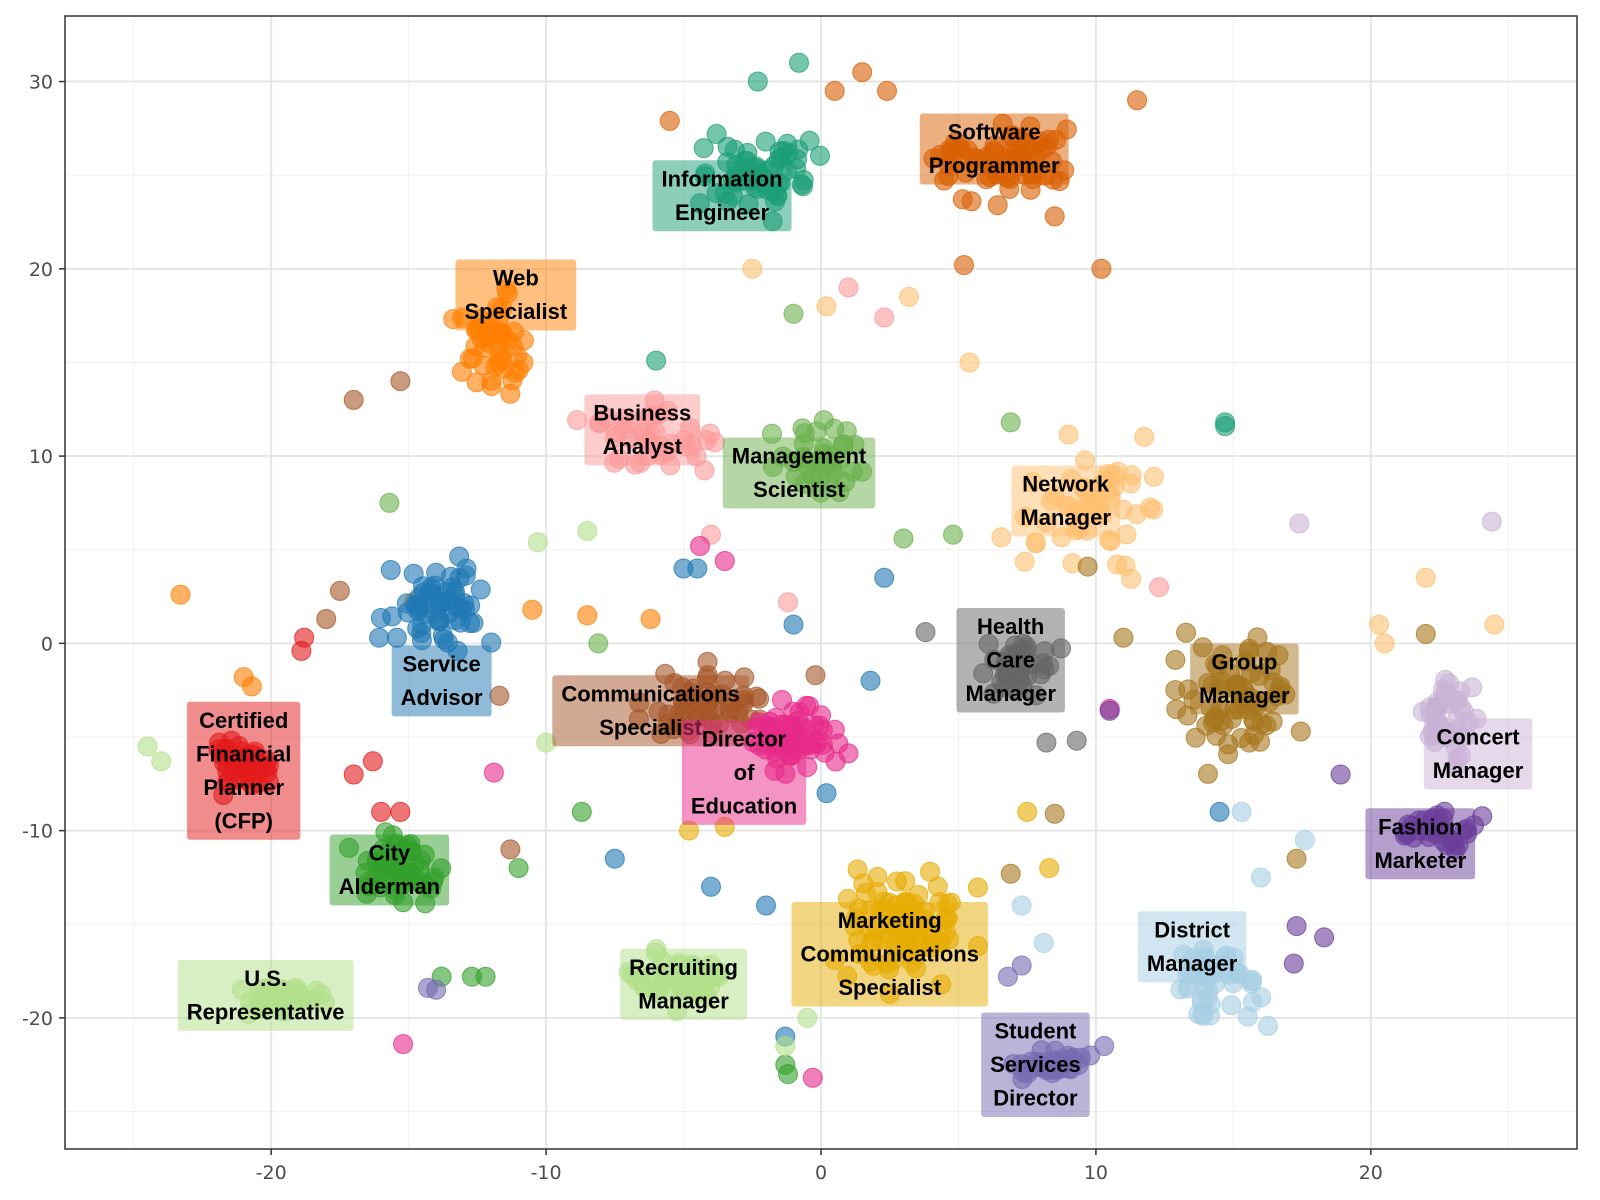 The image size is (1600, 1200). I want to click on y-tick-label: 20, so click(41, 270).